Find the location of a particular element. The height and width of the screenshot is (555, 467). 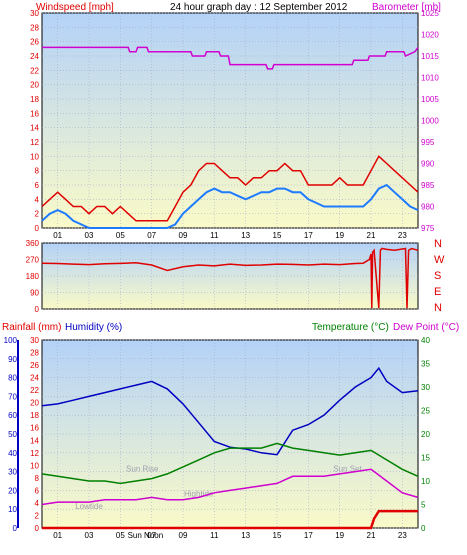

climate-x-tick-label: 11 is located at coordinates (214, 535).